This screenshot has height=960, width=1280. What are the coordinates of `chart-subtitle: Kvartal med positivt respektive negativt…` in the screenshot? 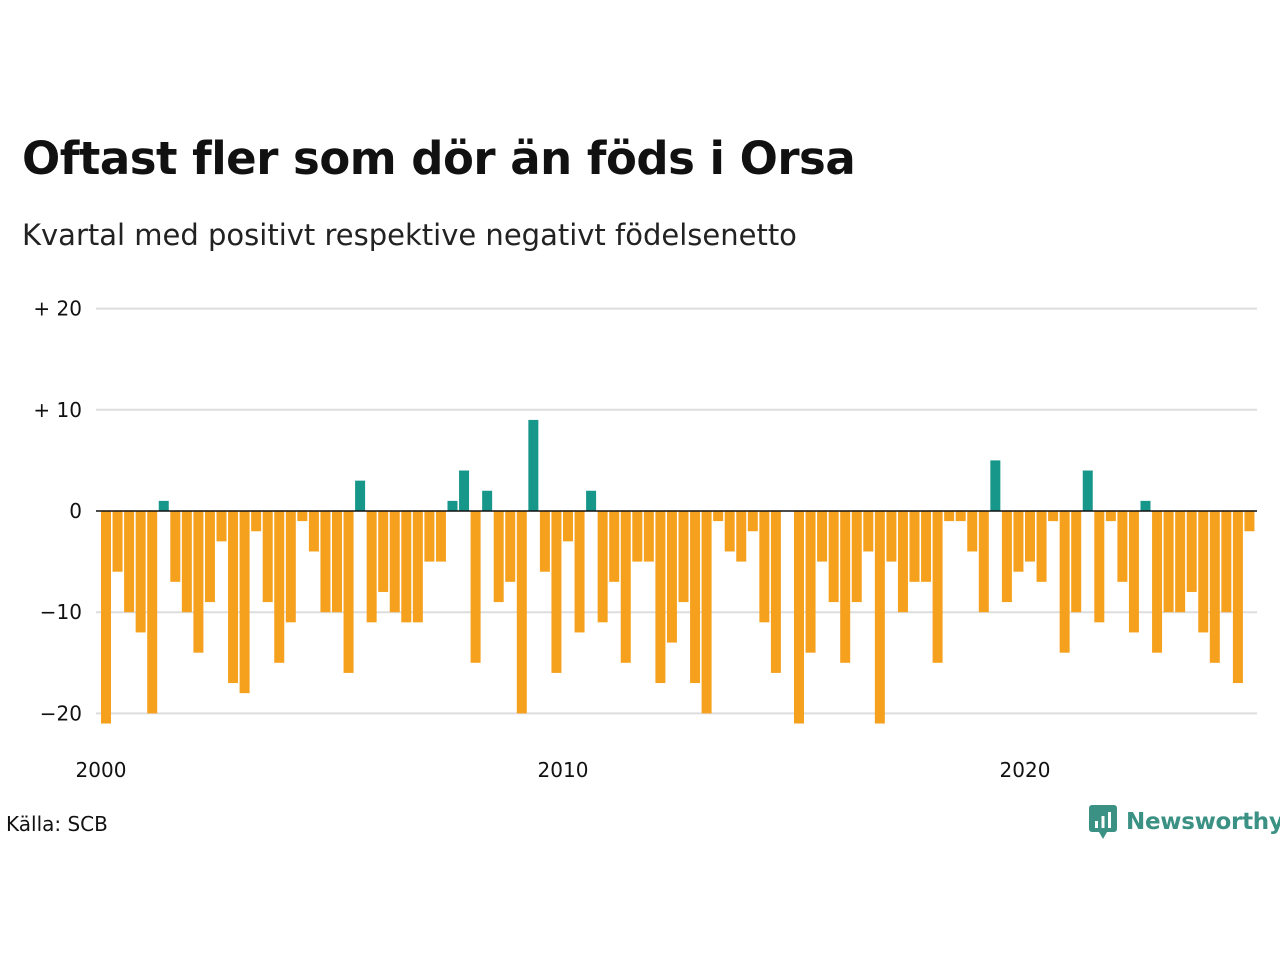 It's located at (409, 235).